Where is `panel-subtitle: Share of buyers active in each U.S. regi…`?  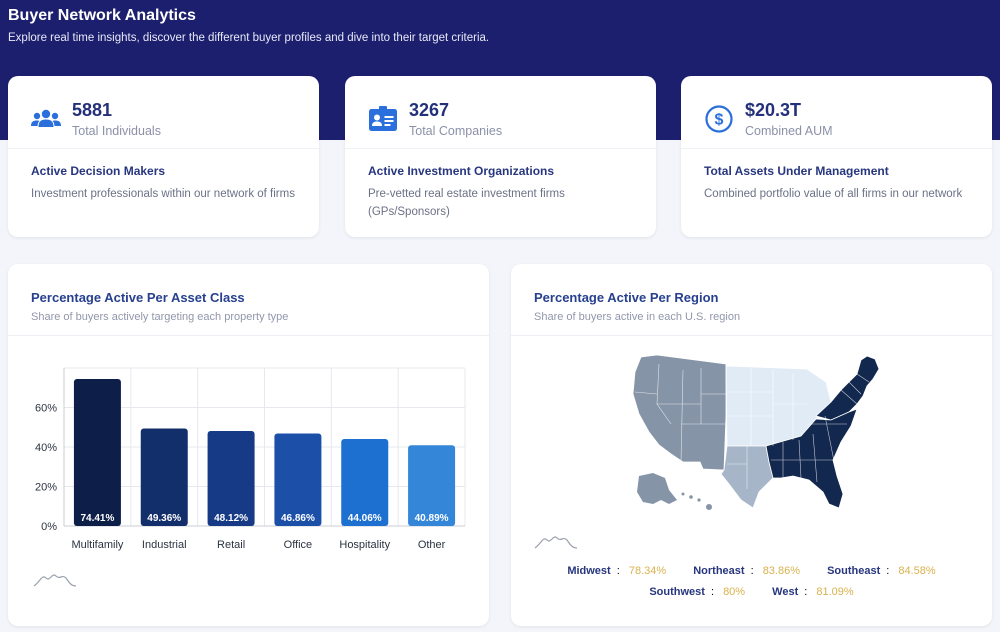 panel-subtitle: Share of buyers active in each U.S. regi… is located at coordinates (637, 317).